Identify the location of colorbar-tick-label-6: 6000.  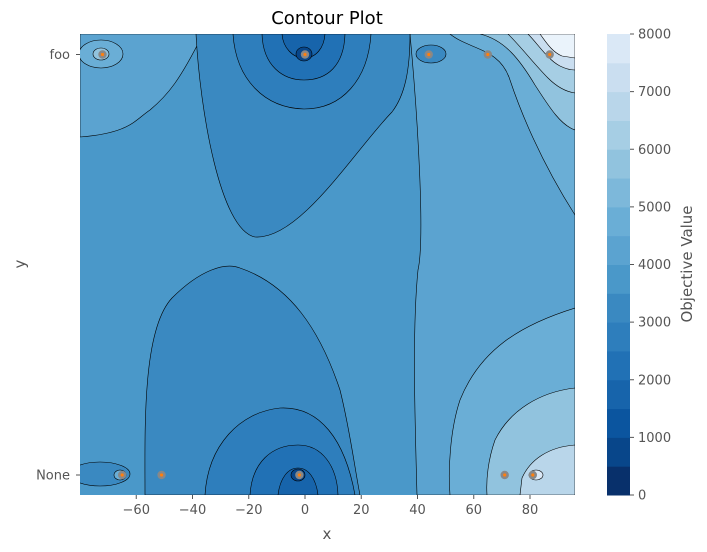
(654, 150).